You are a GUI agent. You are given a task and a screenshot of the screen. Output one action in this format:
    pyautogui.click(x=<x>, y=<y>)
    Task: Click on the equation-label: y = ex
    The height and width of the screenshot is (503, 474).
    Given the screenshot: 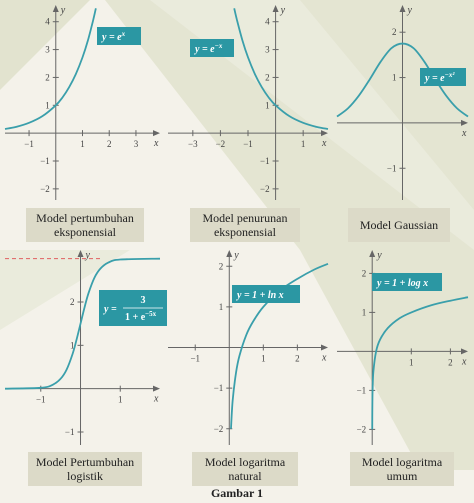 What is the action you would take?
    pyautogui.click(x=119, y=36)
    